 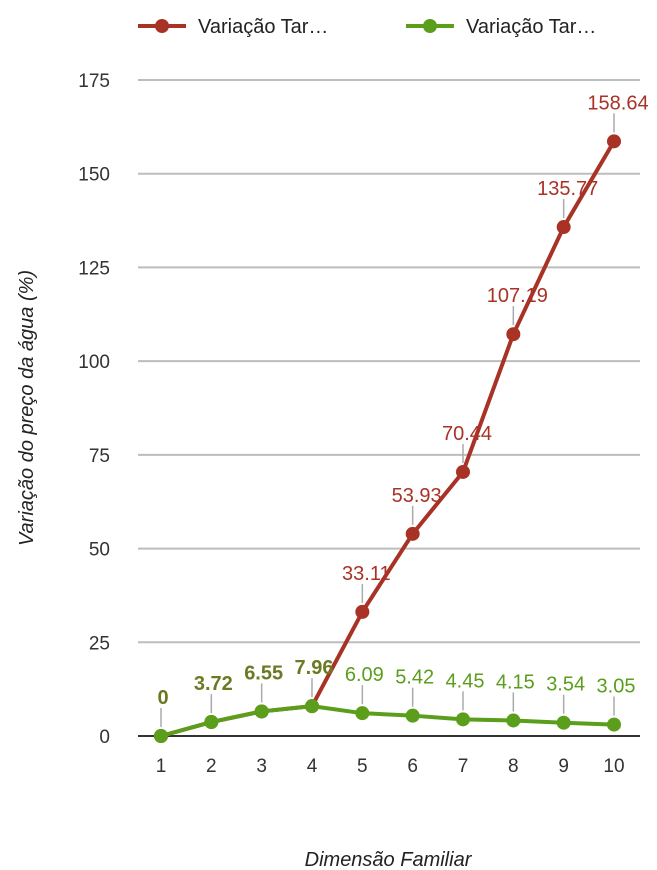 What do you see at coordinates (94, 268) in the screenshot?
I see `y-tick-label-125: 125` at bounding box center [94, 268].